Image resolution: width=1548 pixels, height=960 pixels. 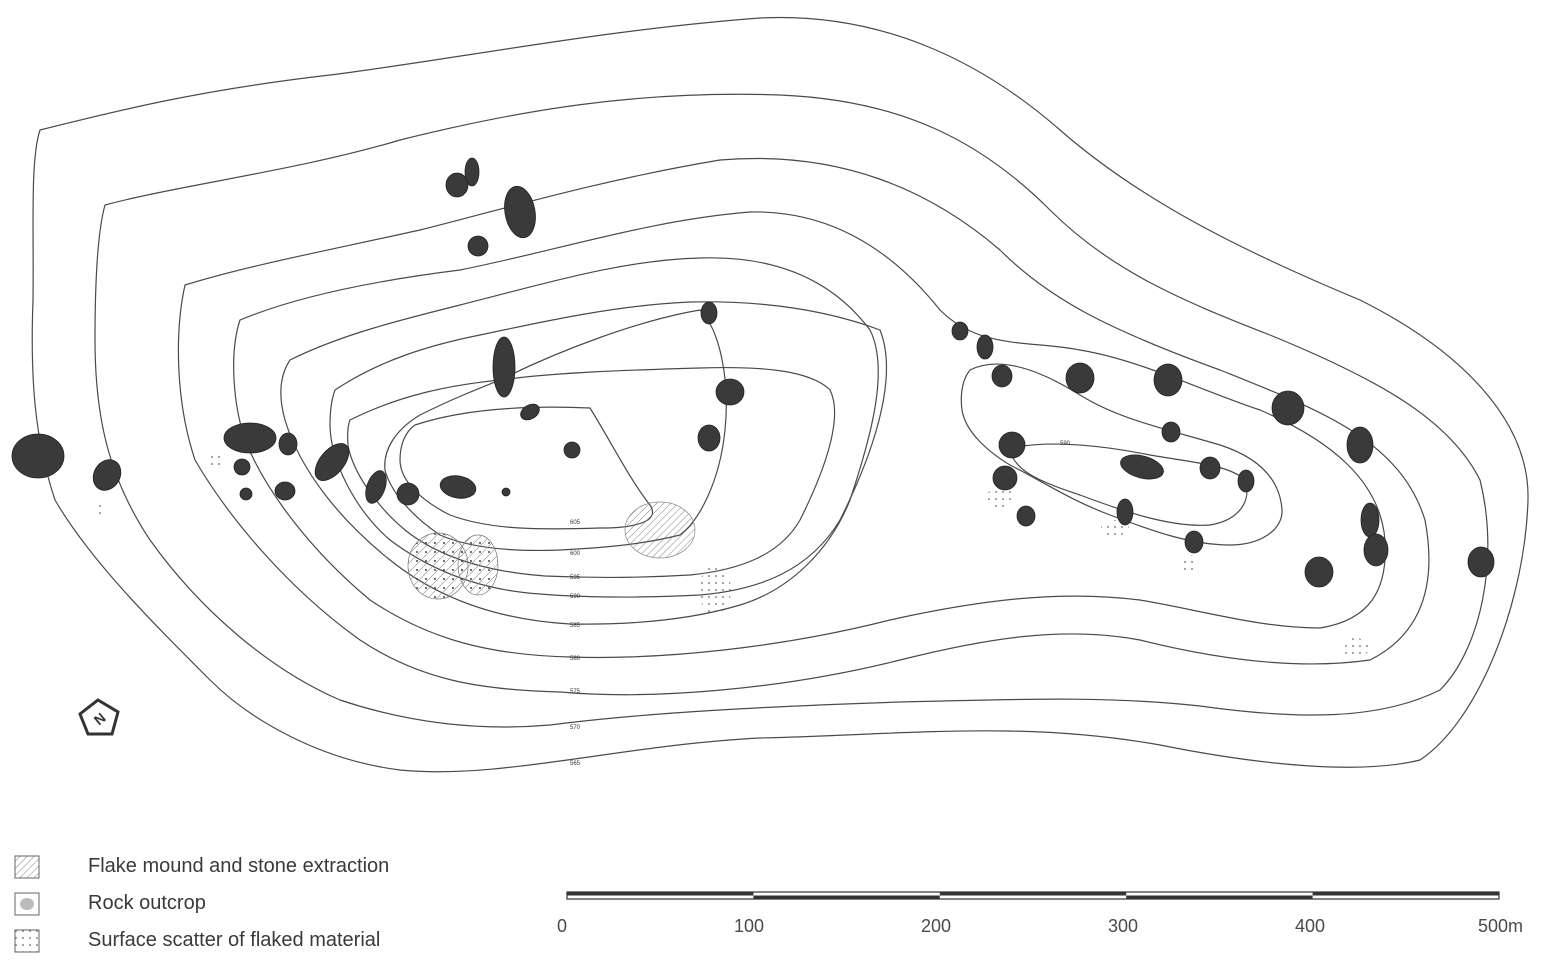 What do you see at coordinates (1065, 444) in the screenshot?
I see `contour-label-590-east: 590` at bounding box center [1065, 444].